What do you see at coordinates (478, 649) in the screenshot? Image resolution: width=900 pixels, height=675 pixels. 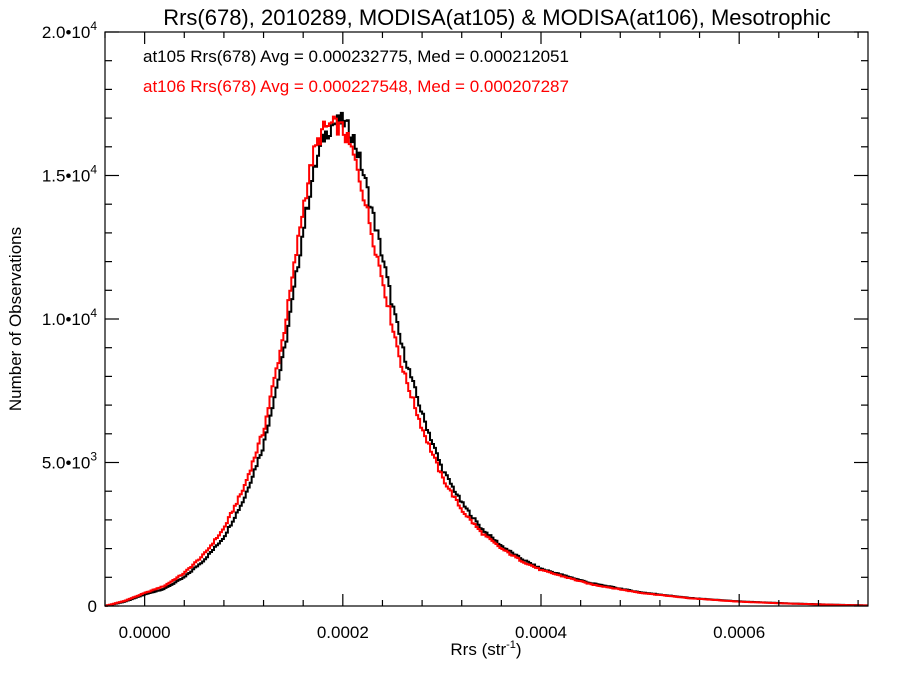 I see `x-axis-label-main: Rrs (str` at bounding box center [478, 649].